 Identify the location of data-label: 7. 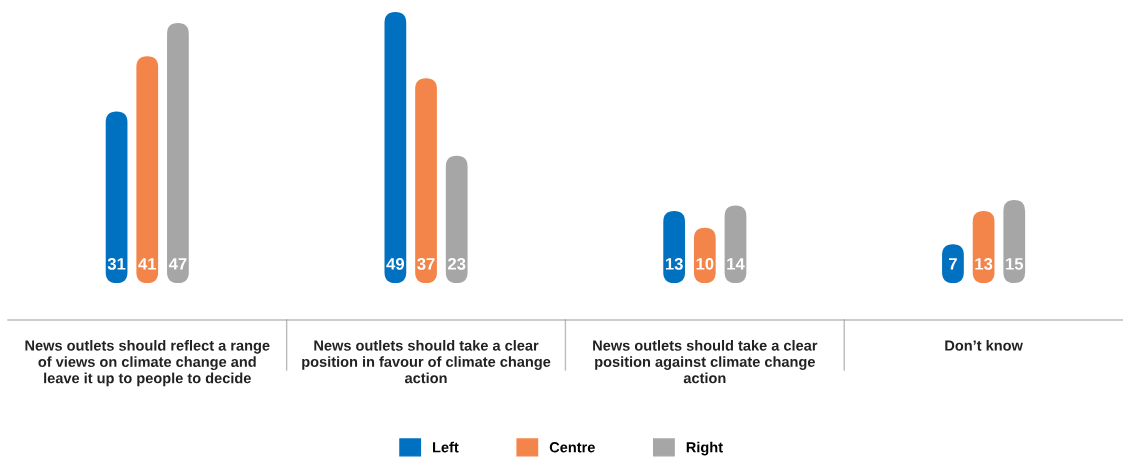
(953, 264).